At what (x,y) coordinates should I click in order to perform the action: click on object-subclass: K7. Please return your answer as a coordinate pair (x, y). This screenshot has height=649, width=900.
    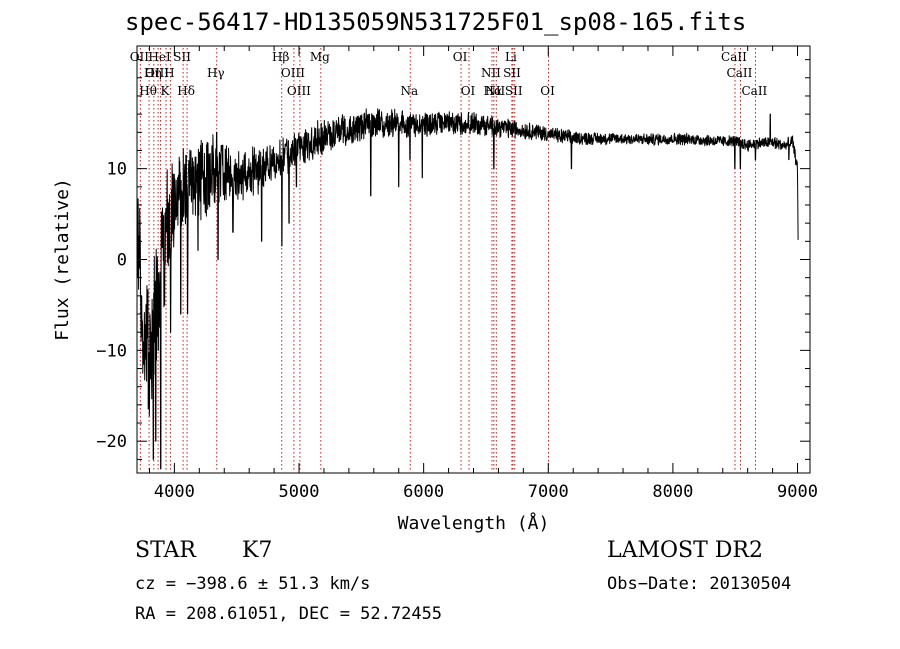
    Looking at the image, I should click on (257, 550).